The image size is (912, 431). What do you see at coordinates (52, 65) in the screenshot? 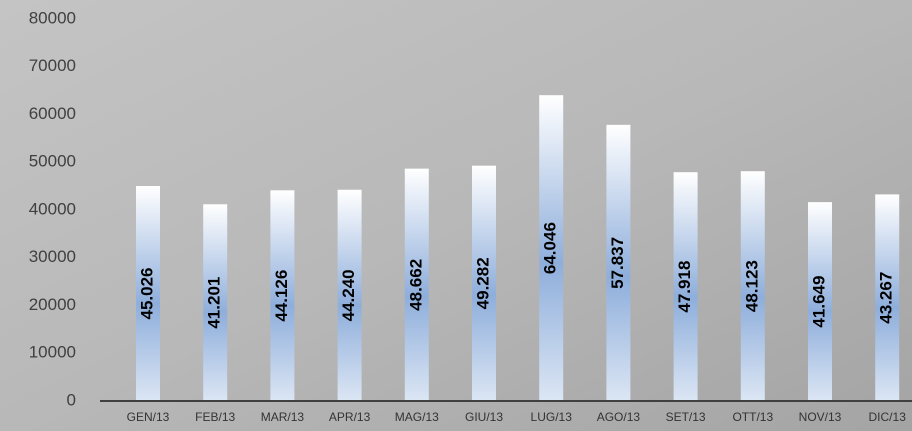
I see `y-tick-label: 70000` at bounding box center [52, 65].